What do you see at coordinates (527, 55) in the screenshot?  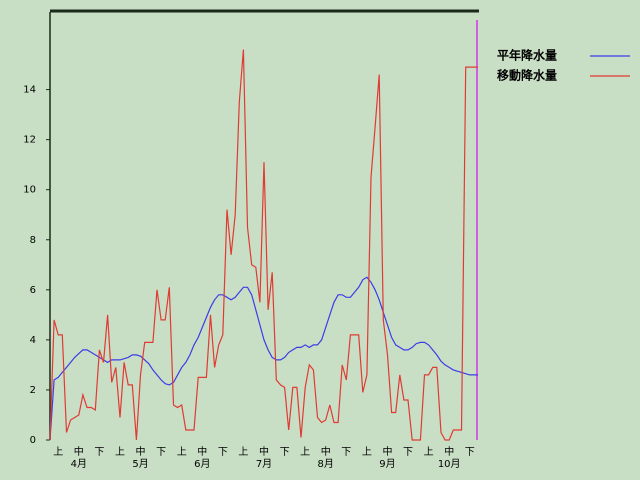 I see `legend-text: 平年降水量` at bounding box center [527, 55].